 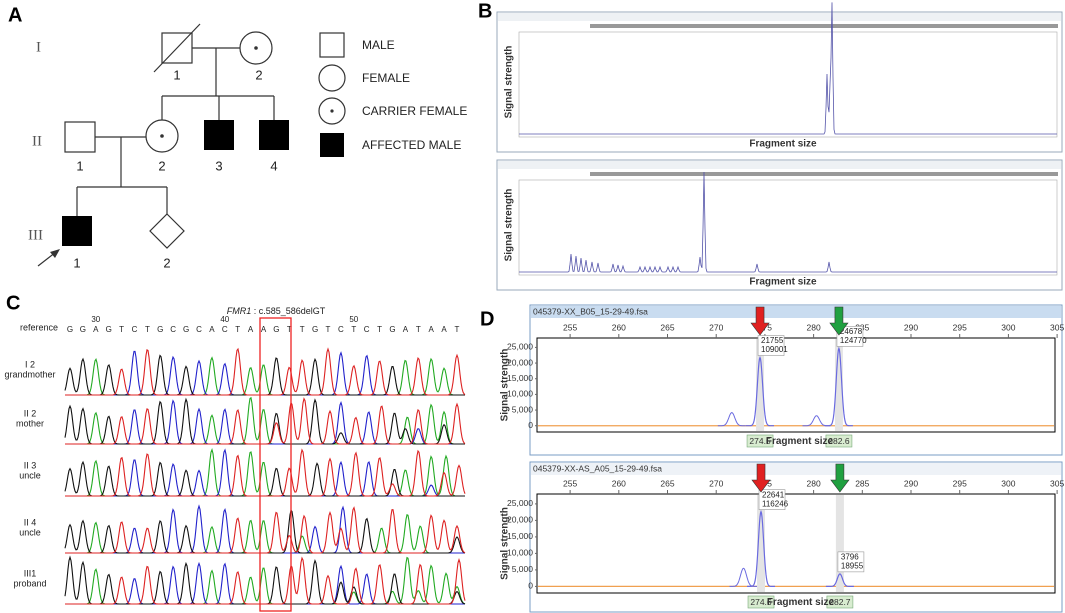 What do you see at coordinates (773, 494) in the screenshot?
I see `peak-height-label: 22641` at bounding box center [773, 494].